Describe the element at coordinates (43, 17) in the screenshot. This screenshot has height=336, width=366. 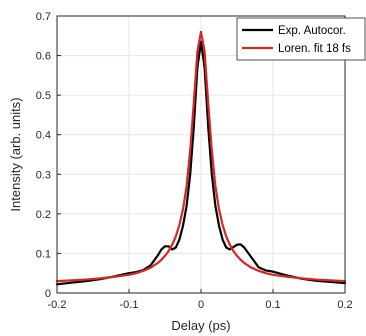
I see `y-tick-label: 0.7` at that location.